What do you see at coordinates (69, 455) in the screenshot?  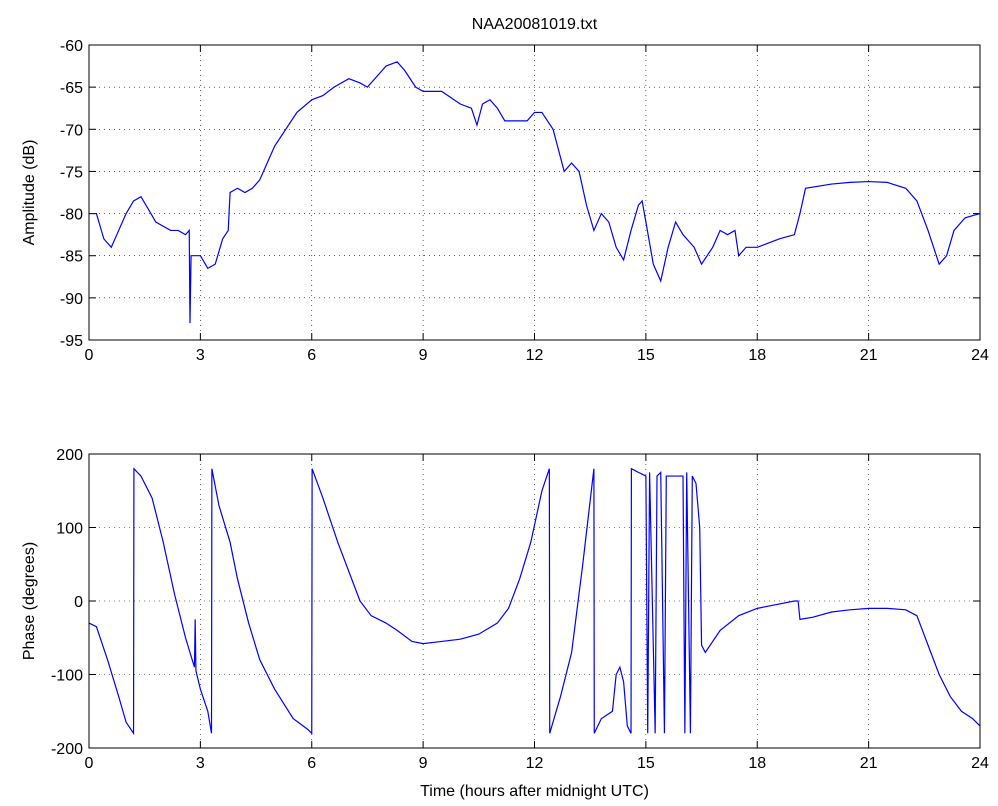 I see `y-tick-label: 200` at bounding box center [69, 455].